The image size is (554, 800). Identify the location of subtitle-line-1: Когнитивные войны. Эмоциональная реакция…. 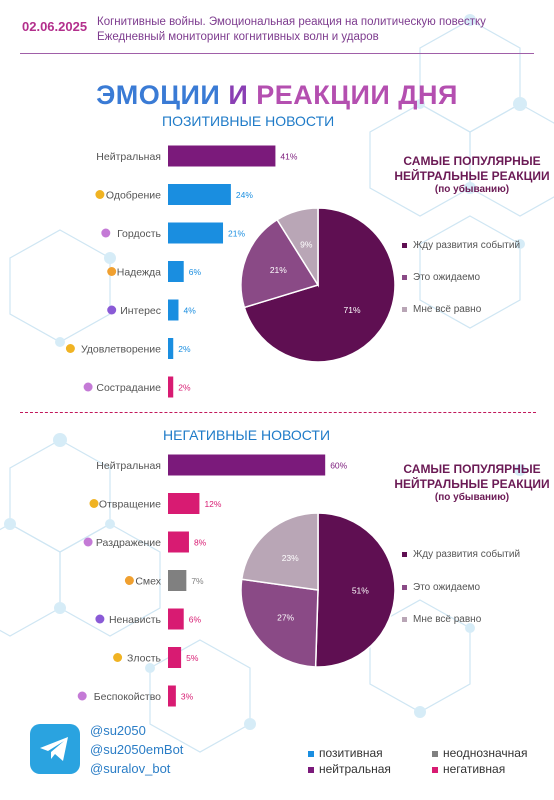
(291, 22).